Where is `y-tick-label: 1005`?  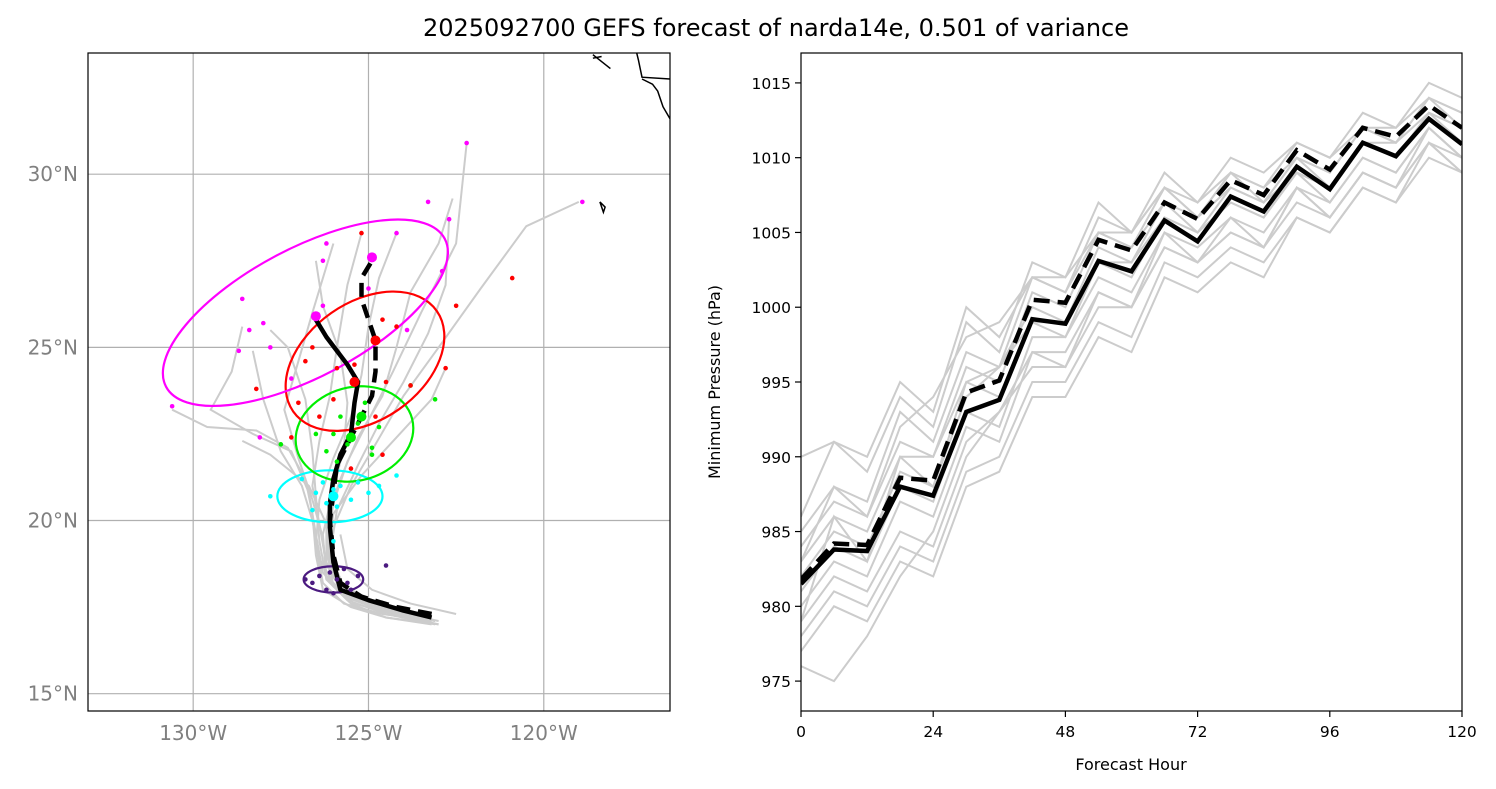 y-tick-label: 1005 is located at coordinates (771, 233).